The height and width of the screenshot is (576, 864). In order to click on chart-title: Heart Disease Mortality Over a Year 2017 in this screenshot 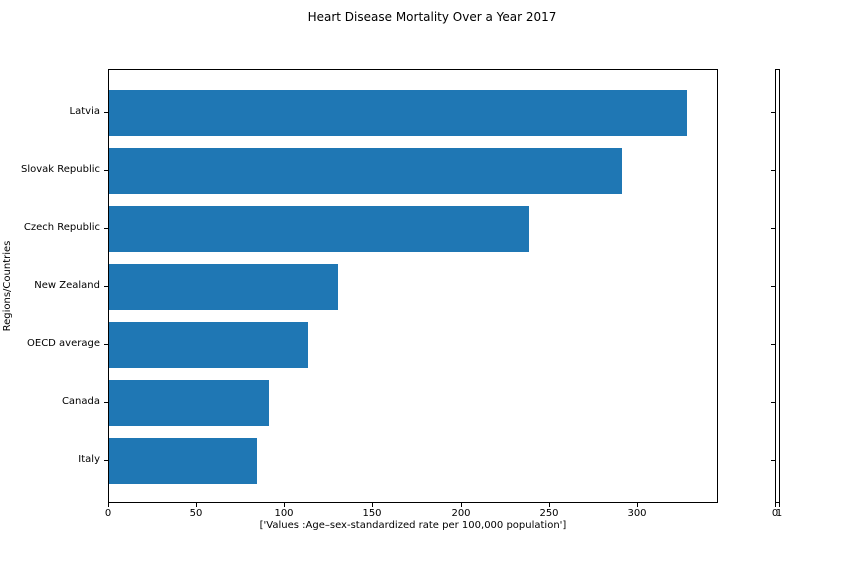, I will do `click(432, 17)`.